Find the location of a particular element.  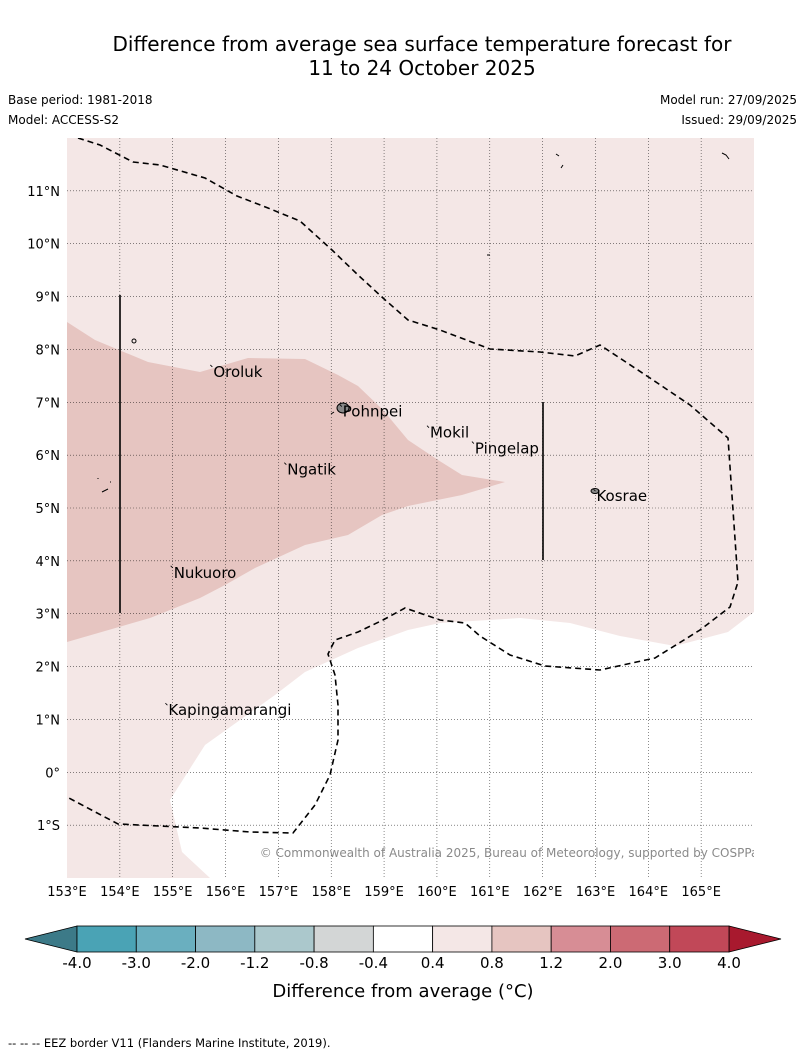

latitude-label: 5°N is located at coordinates (48, 509).